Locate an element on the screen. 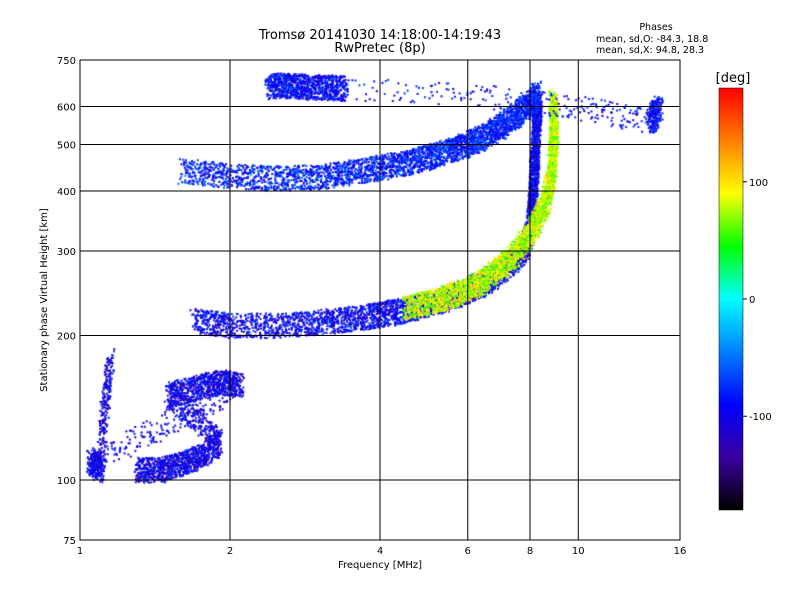  y-tick-label: 300 is located at coordinates (66, 252).